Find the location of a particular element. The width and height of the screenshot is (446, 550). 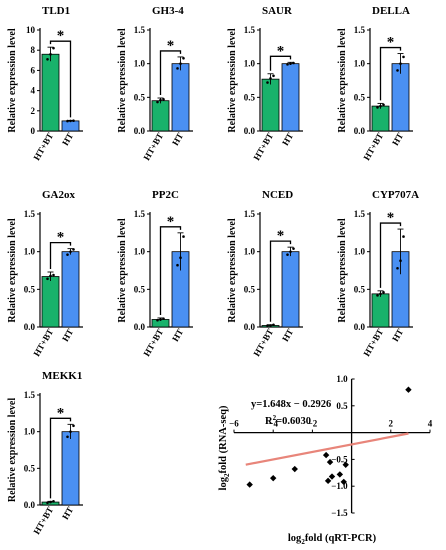

r-squared-text: R2=0.6030 is located at coordinates (288, 420).